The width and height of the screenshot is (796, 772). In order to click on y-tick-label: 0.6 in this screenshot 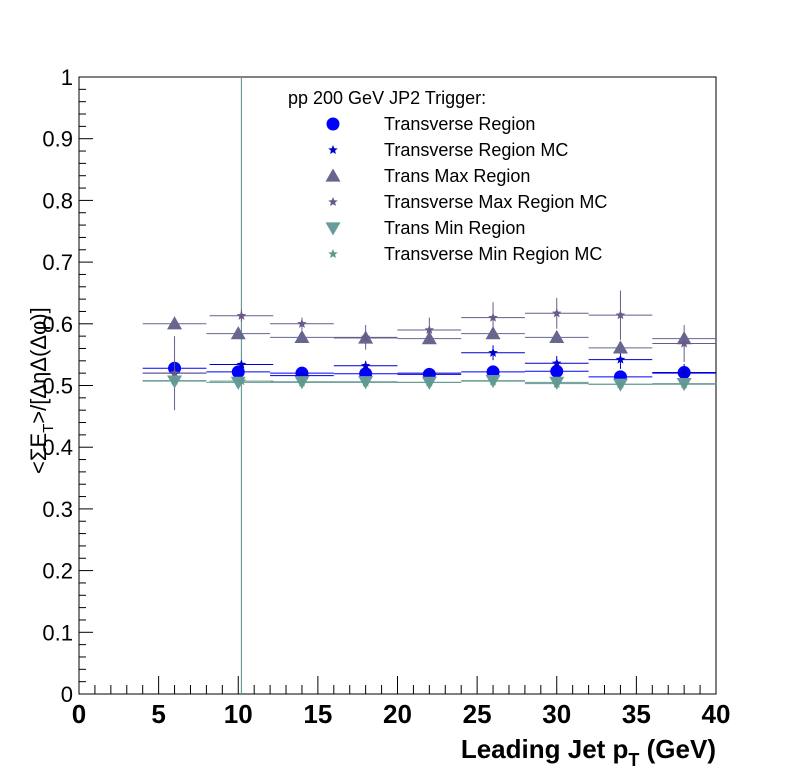, I will do `click(57, 324)`.